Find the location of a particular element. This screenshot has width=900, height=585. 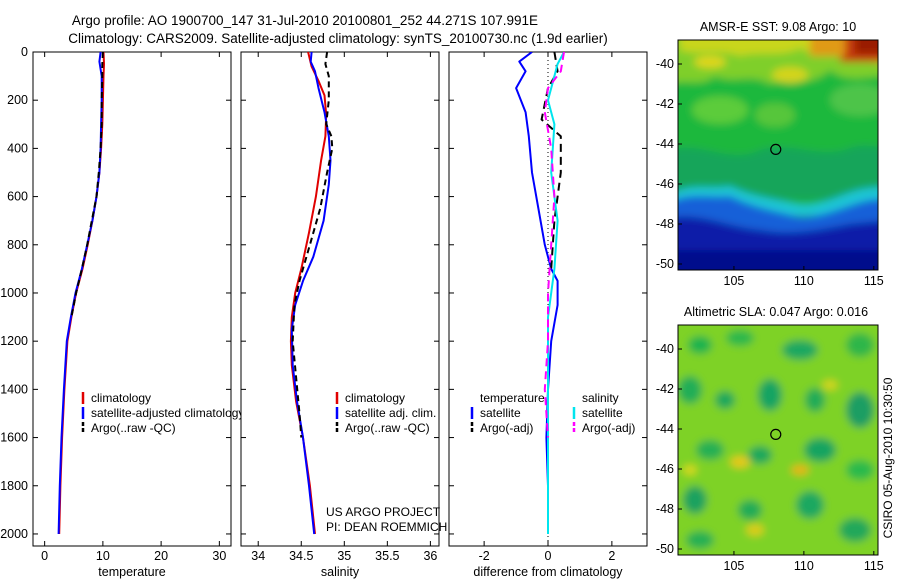

temp-xtick-label: 10 is located at coordinates (103, 556).